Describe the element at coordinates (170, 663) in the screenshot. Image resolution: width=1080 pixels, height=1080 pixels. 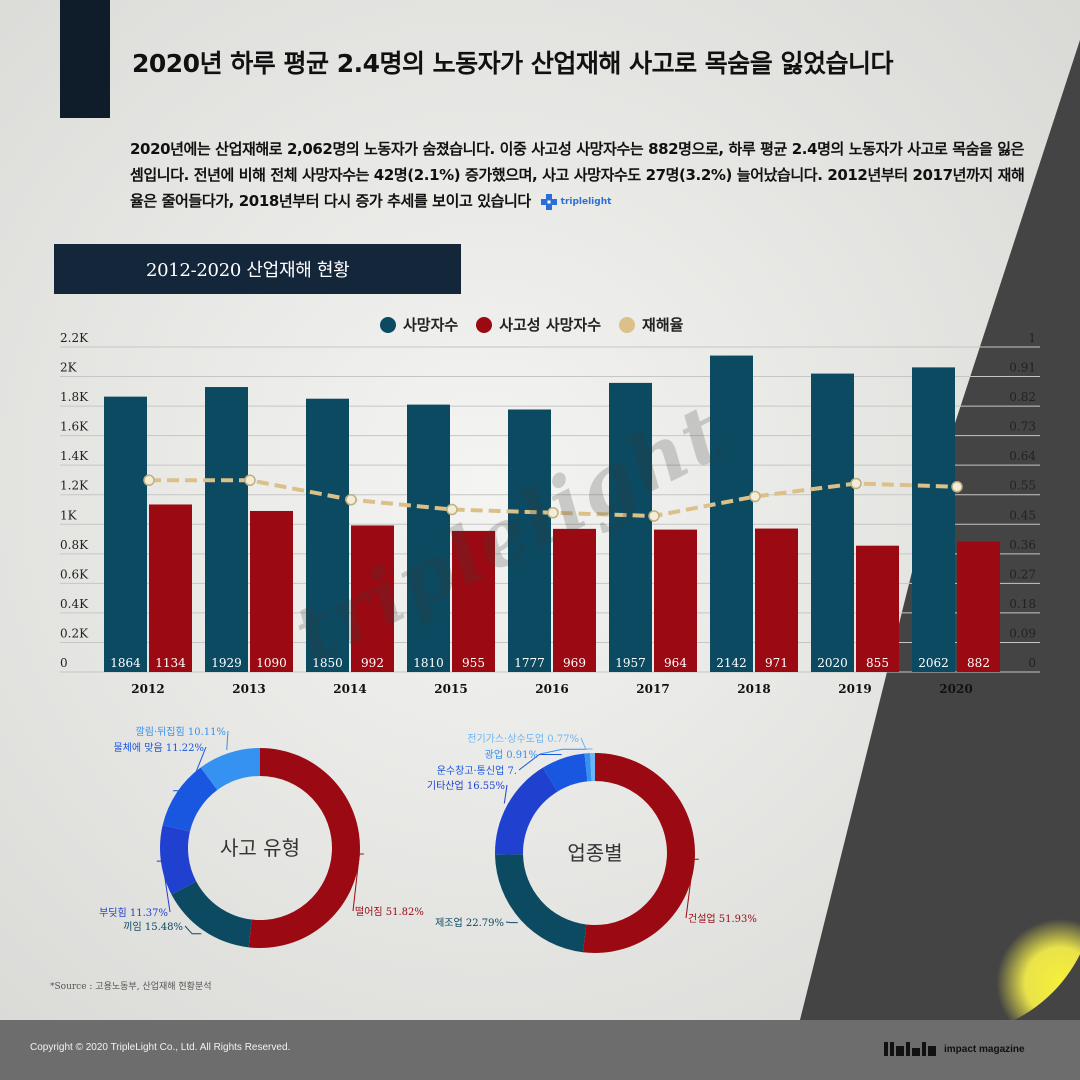
I see `data-label-accident-deaths: 1134` at that location.